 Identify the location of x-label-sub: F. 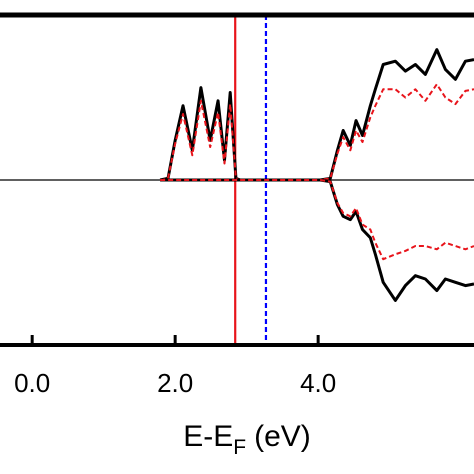
(239, 447).